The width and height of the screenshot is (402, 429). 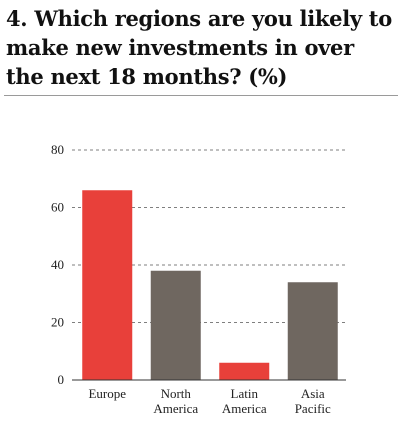 I want to click on x-tick-label: Latin America, so click(x=244, y=401).